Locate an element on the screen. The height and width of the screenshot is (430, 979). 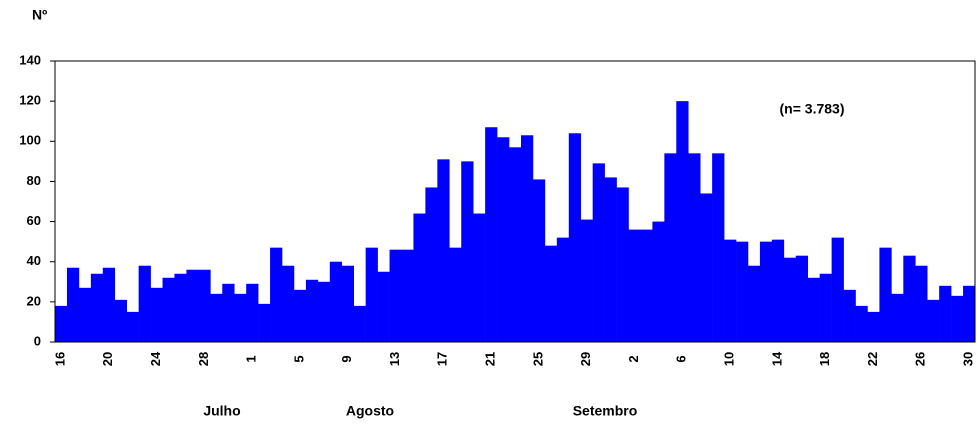
x-tick-label: 24 is located at coordinates (155, 358).